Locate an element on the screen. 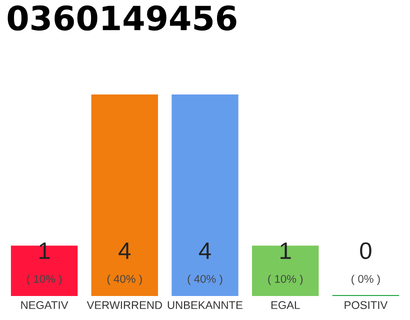 This screenshot has height=320, width=410. x-tick-label: NEGATIV is located at coordinates (44, 305).